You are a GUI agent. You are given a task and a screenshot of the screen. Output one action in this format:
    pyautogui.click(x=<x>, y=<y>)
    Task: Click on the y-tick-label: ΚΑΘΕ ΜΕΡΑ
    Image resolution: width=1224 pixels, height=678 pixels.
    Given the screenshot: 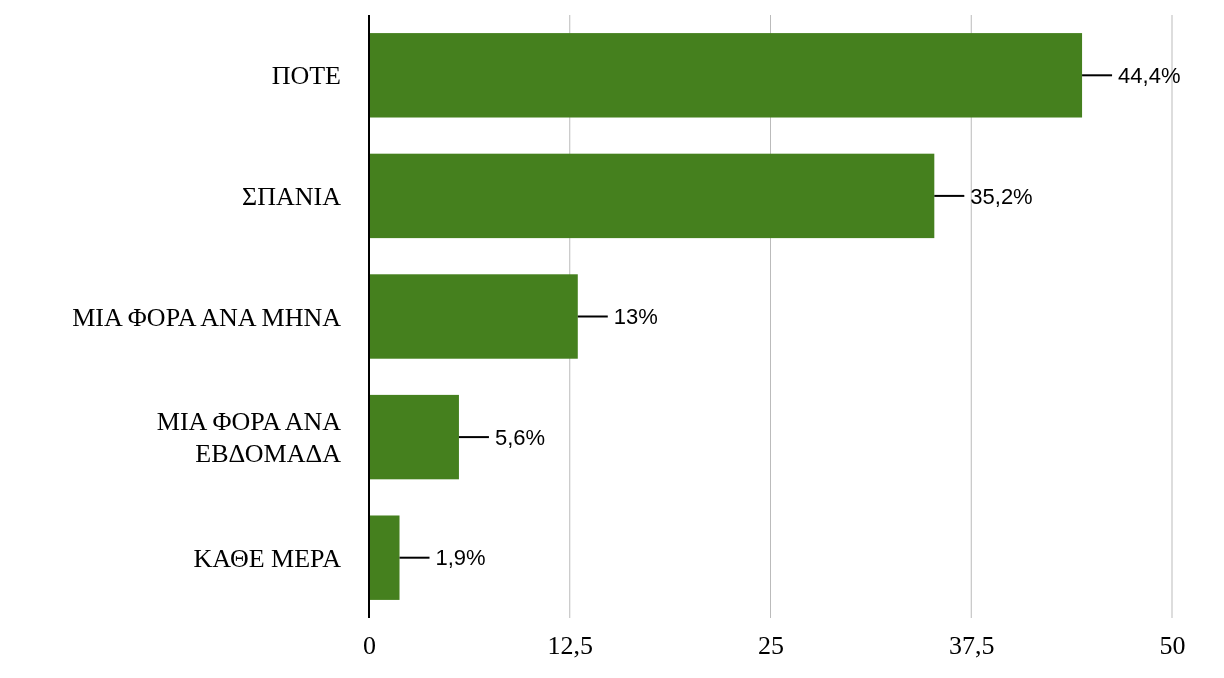 What is the action you would take?
    pyautogui.click(x=267, y=558)
    